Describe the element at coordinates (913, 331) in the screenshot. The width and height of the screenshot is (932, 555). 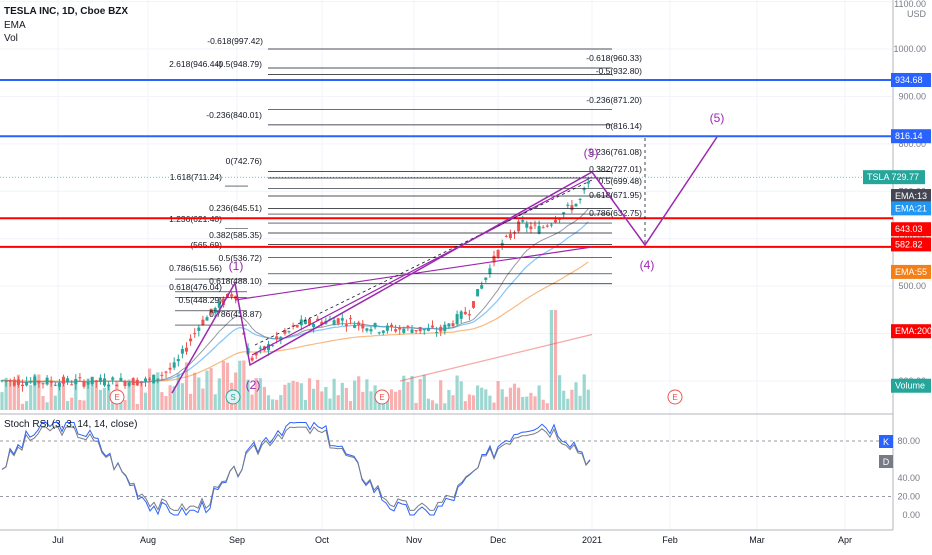
I see `price-tag: EMA:200` at that location.